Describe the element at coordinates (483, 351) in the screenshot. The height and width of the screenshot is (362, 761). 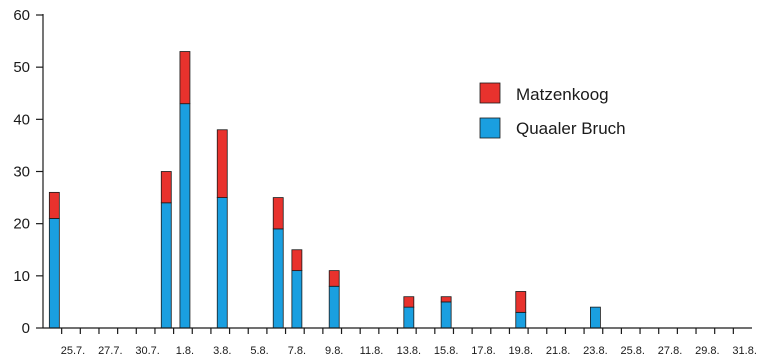
I see `x-tick-label: 17.8.` at that location.